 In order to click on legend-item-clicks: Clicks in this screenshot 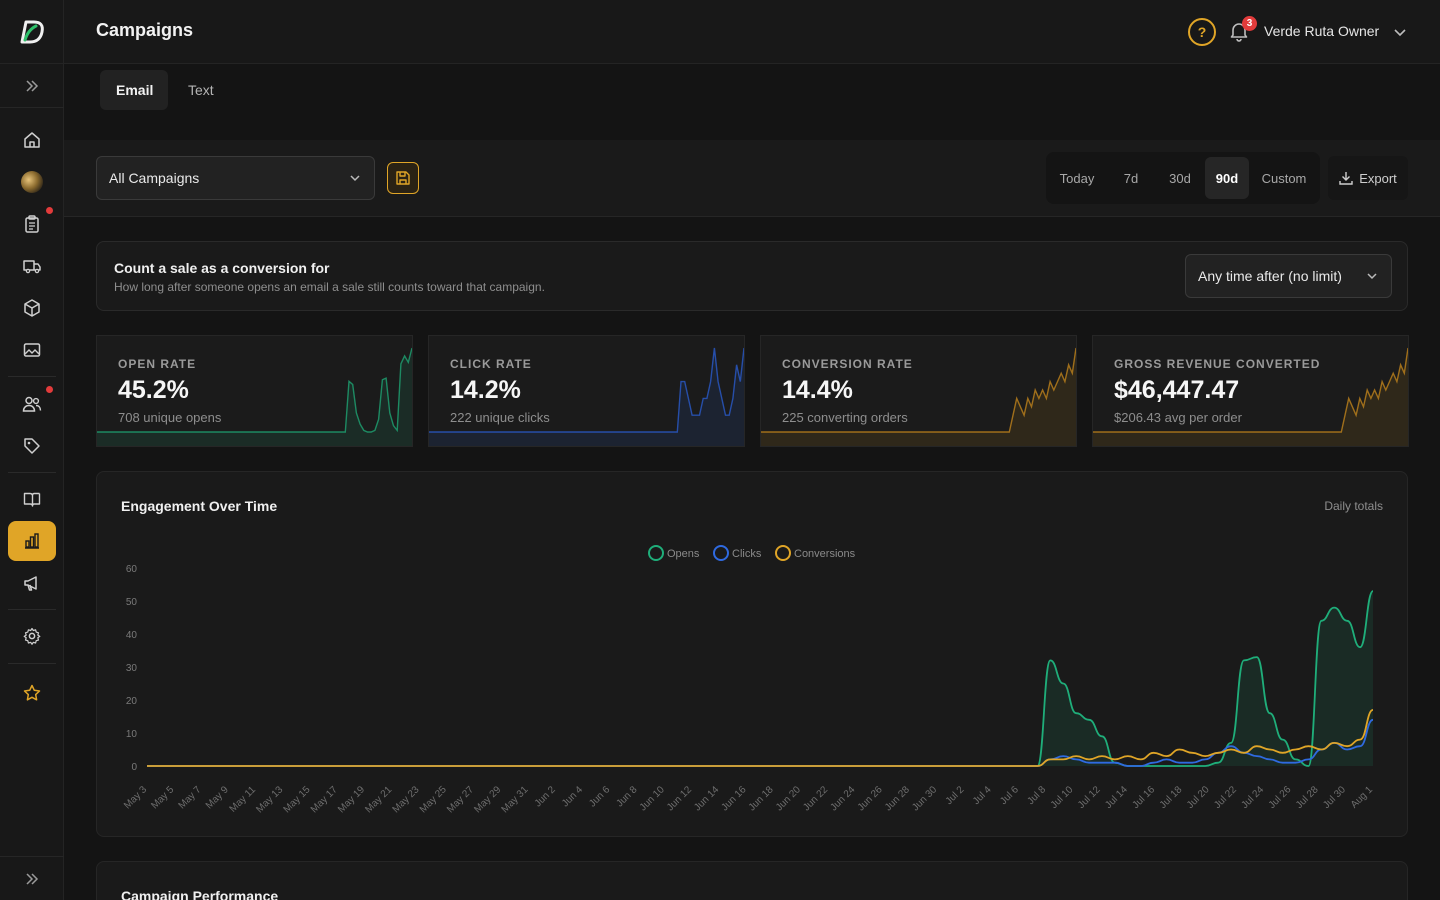, I will do `click(737, 553)`.